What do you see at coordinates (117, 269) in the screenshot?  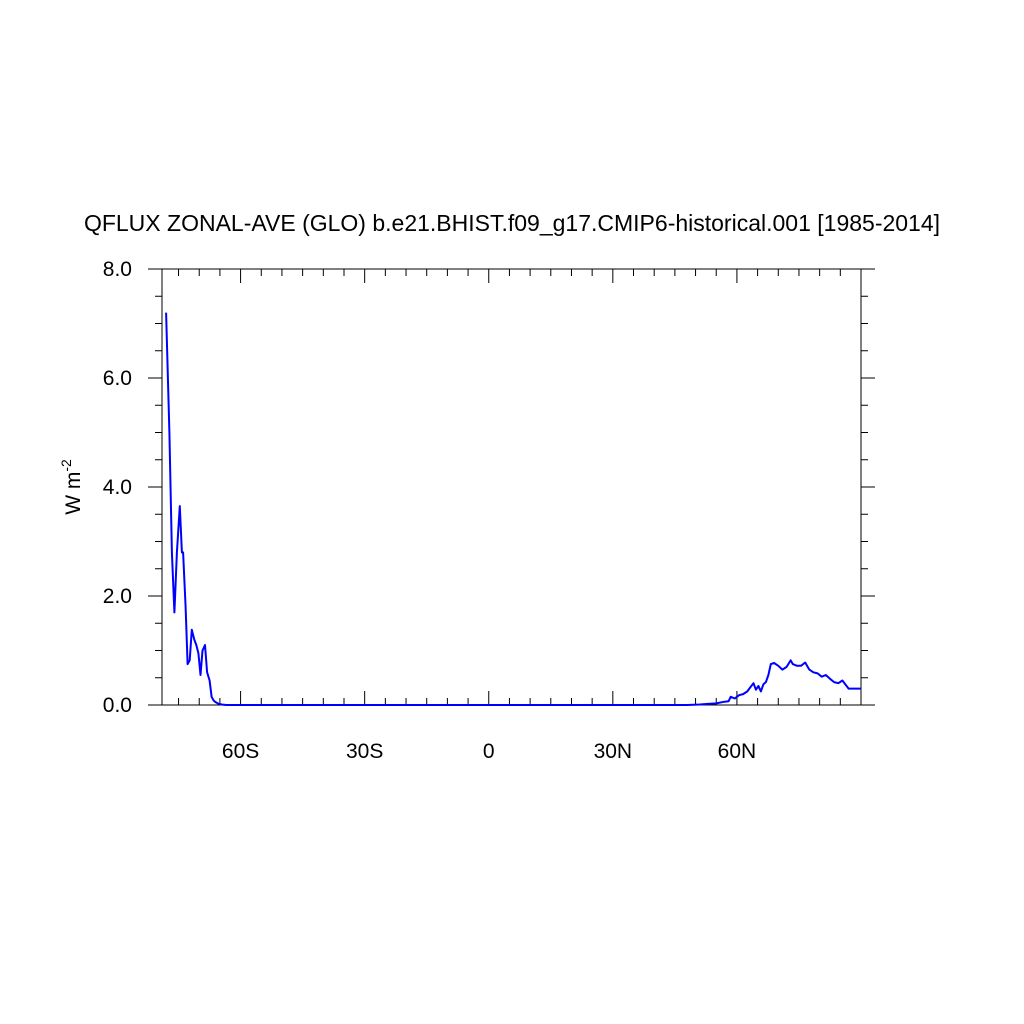 I see `y-tick-label: 8.0` at bounding box center [117, 269].